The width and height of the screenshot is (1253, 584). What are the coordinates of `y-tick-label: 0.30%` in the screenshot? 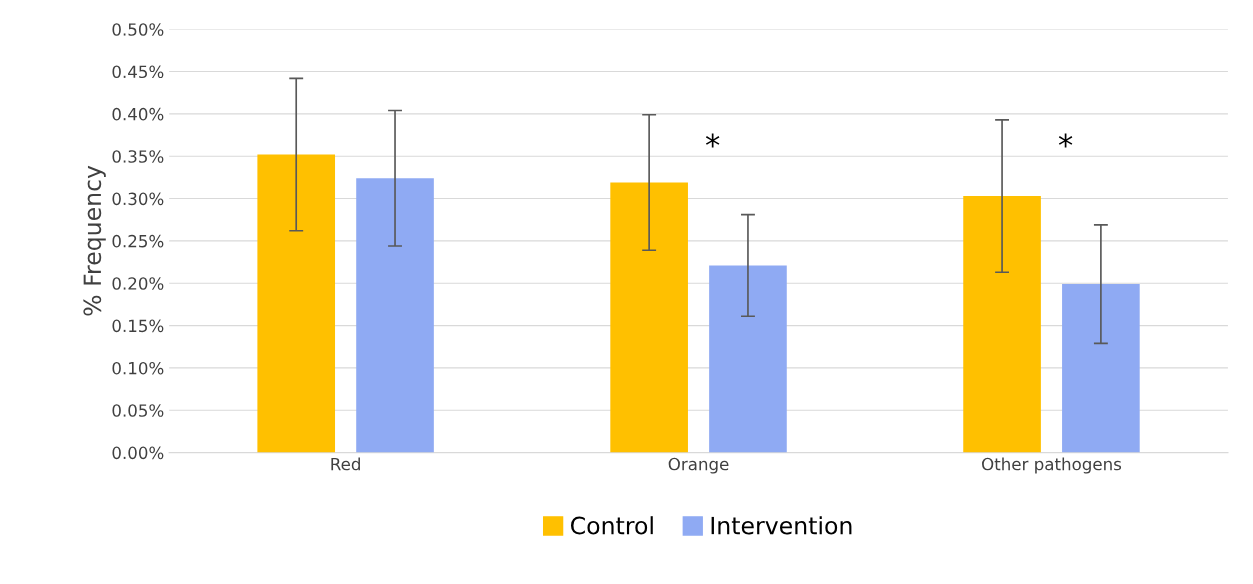 It's located at (138, 199).